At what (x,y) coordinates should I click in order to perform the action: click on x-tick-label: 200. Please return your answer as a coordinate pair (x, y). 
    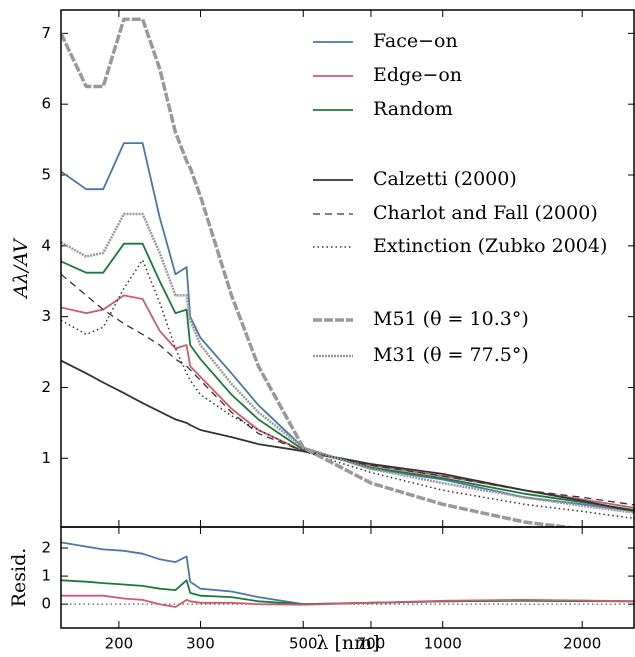
    Looking at the image, I should click on (119, 644).